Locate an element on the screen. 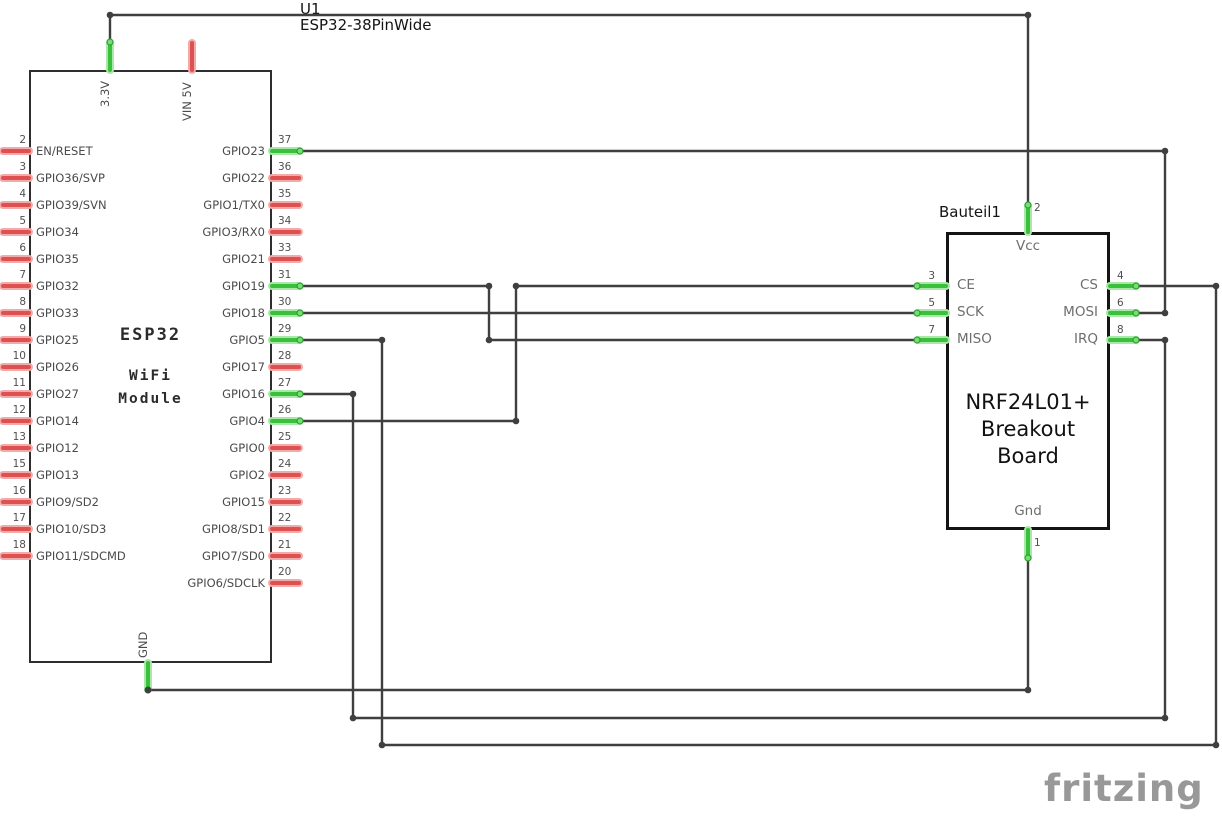  esp32-pin-label-3: GPIO36/SVP is located at coordinates (70, 178).